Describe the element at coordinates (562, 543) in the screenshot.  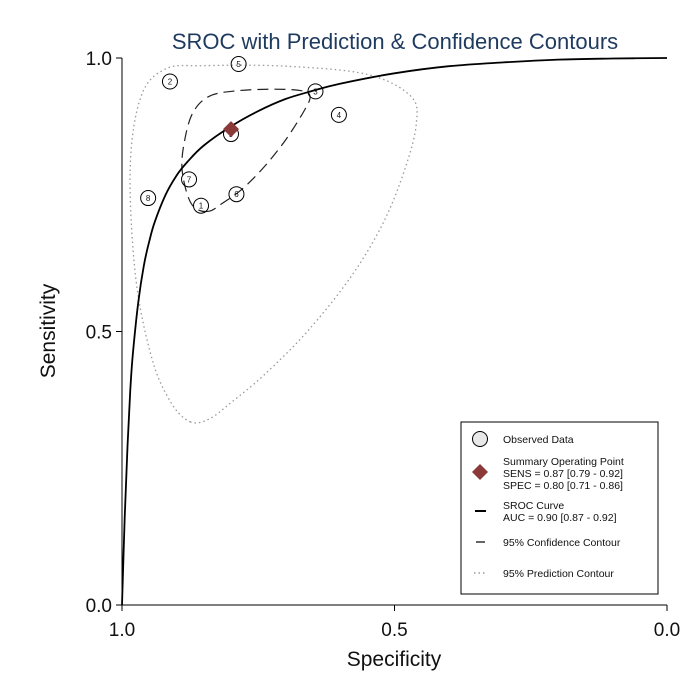
I see `legend-confidence-label: 95% Confidence Contour` at that location.